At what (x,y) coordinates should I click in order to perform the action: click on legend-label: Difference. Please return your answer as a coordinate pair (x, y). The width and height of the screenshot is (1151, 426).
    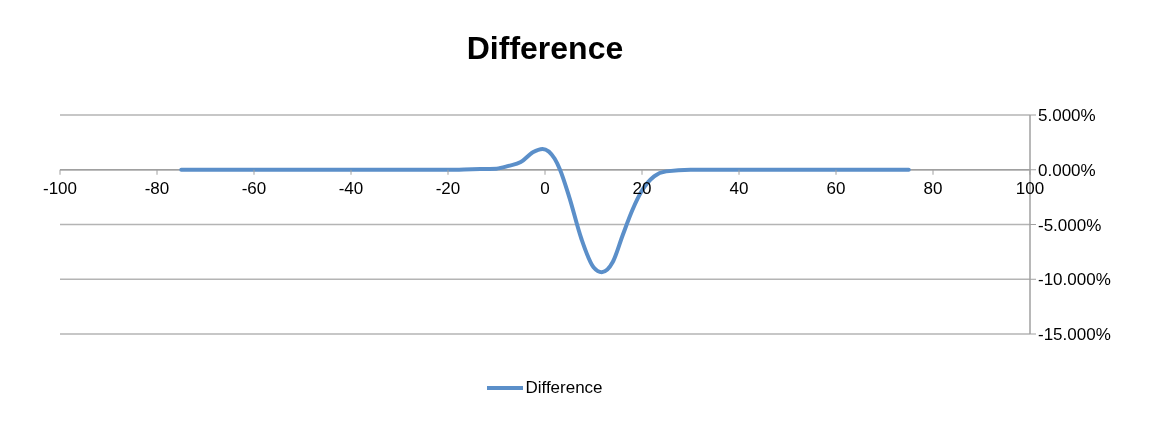
    Looking at the image, I should click on (564, 388).